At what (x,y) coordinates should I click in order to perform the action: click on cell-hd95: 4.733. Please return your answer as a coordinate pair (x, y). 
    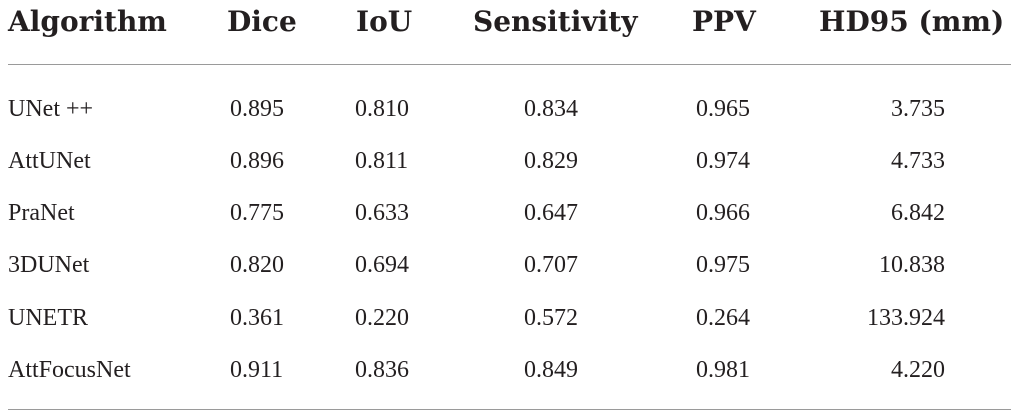
    Looking at the image, I should click on (918, 161).